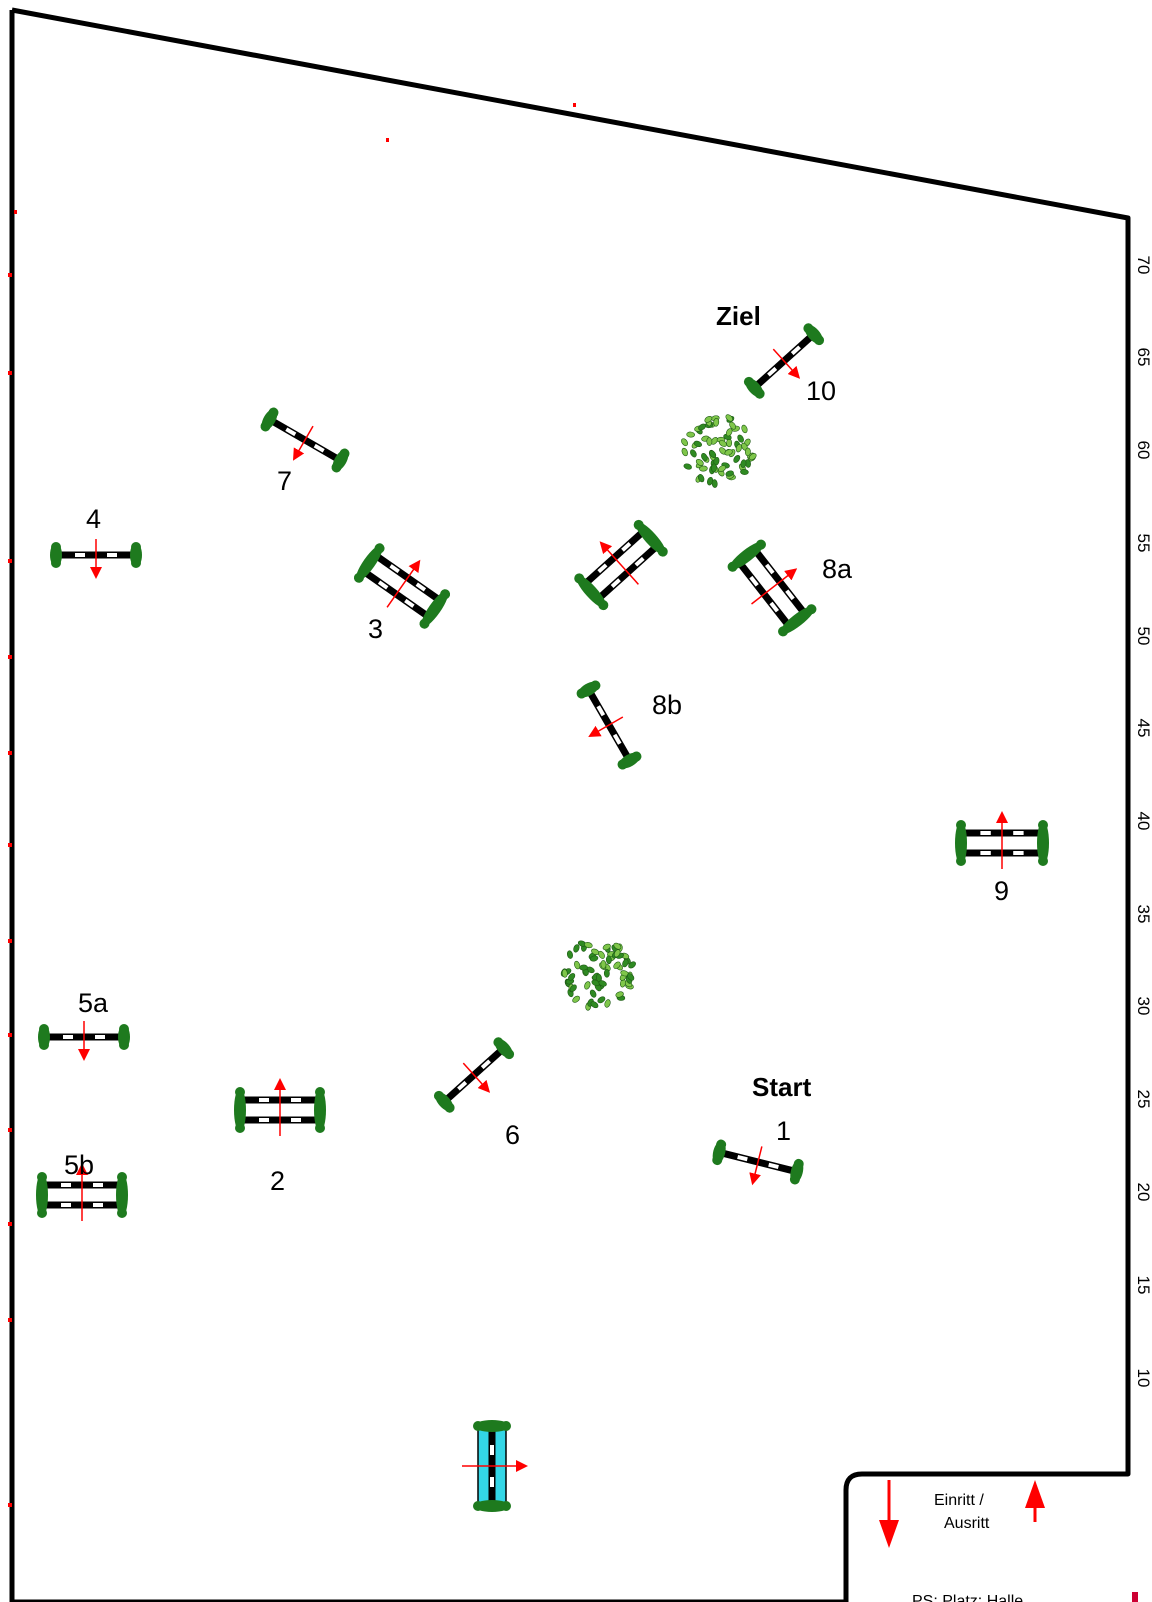 The height and width of the screenshot is (1602, 1152). I want to click on scale-tick-label: 70, so click(1143, 265).